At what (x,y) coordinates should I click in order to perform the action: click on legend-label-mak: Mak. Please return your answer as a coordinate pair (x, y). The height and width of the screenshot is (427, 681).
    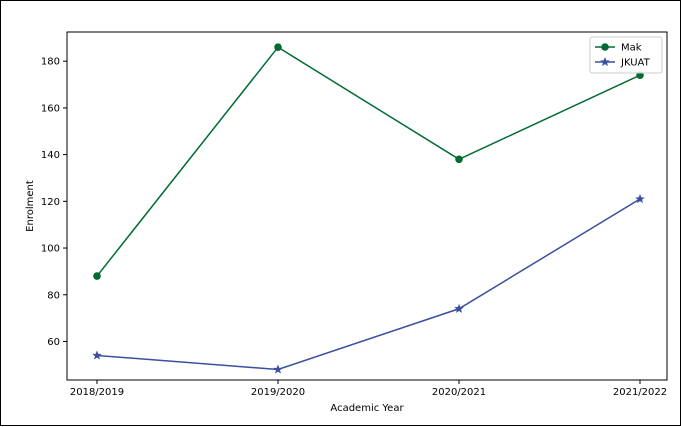
    Looking at the image, I should click on (631, 48).